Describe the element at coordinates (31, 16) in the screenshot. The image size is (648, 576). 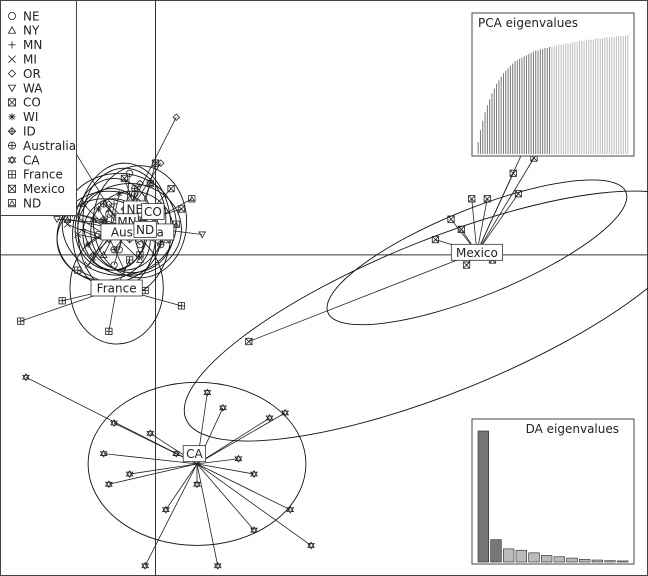
I see `legend-label-ne: NE` at that location.